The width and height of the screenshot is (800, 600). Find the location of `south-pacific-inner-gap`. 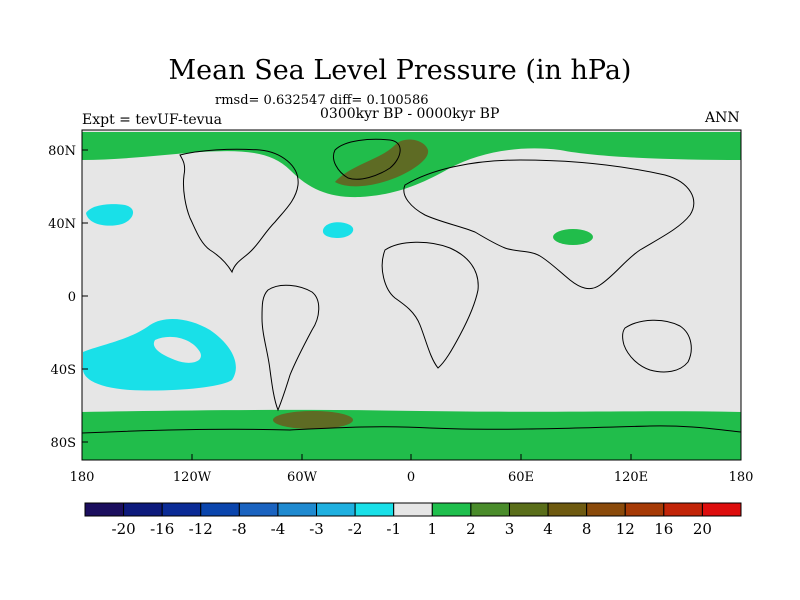

south-pacific-inner-gap is located at coordinates (177, 349).